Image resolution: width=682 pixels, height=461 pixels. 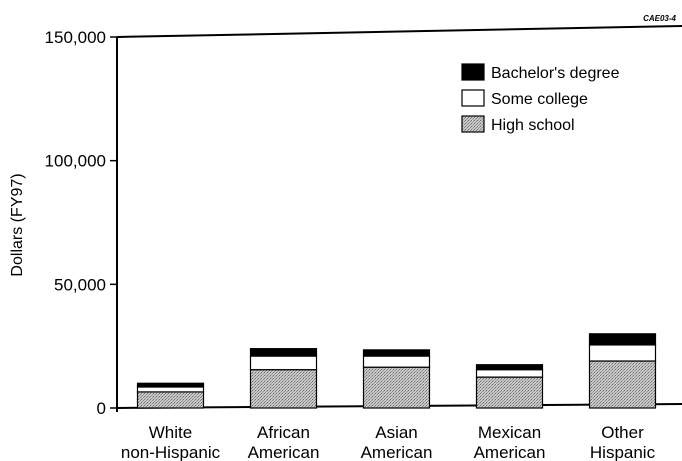 I want to click on y-axis-label: Dollars (FY97), so click(x=17, y=224).